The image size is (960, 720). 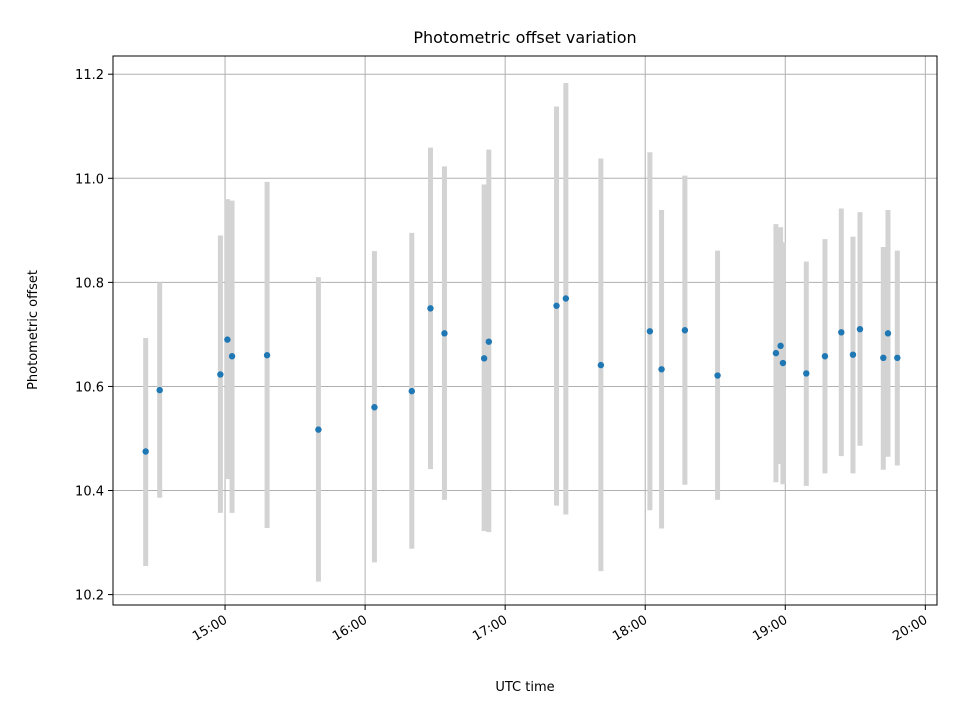 I want to click on y-tick-label: 10.6, so click(x=89, y=387).